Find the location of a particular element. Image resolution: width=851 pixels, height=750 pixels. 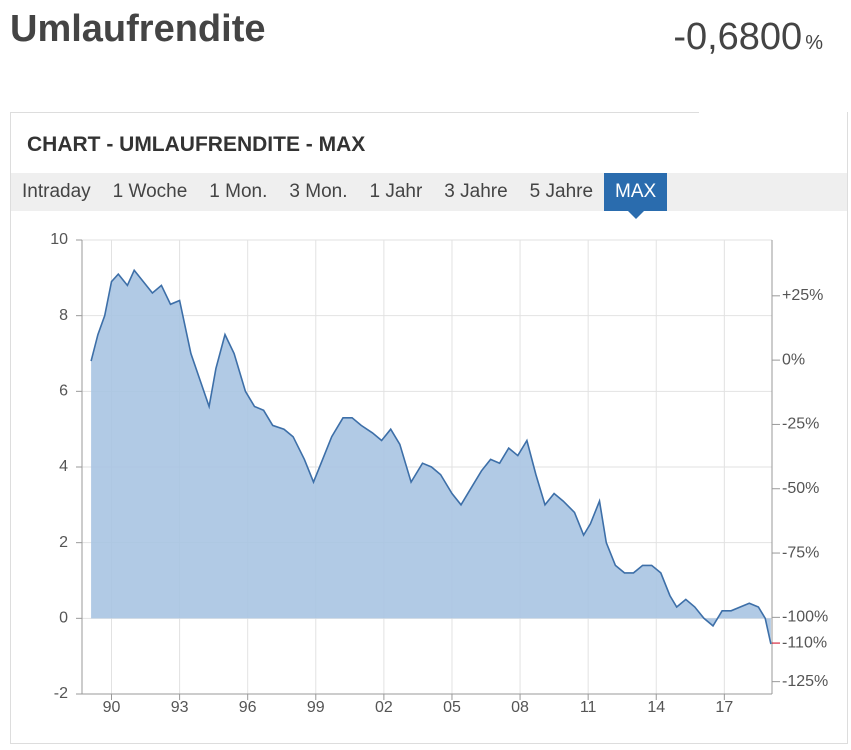

x-tick-label: 05 is located at coordinates (452, 707).